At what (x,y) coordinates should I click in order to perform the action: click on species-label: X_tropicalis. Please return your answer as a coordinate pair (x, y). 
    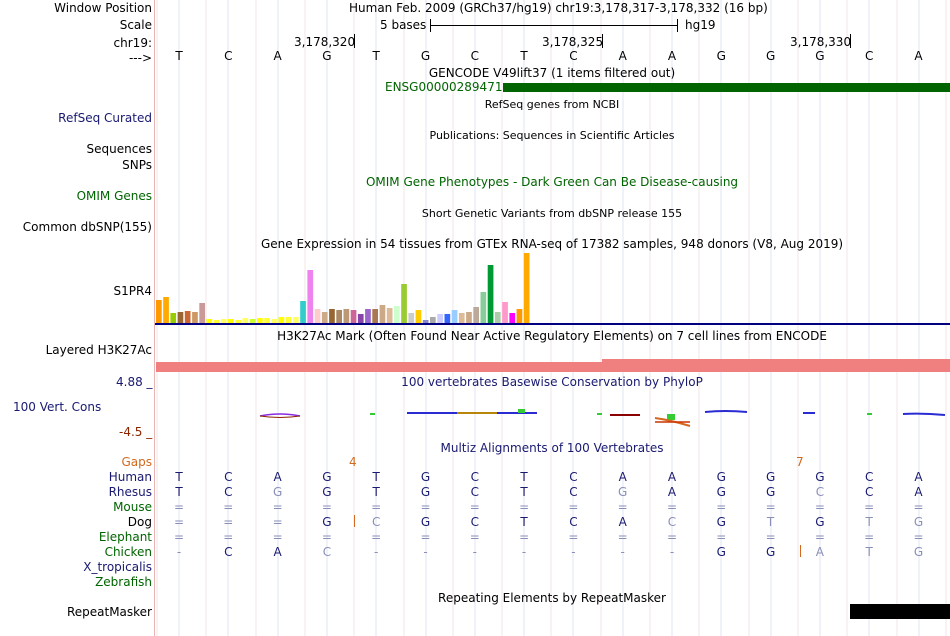
    Looking at the image, I should click on (117, 567).